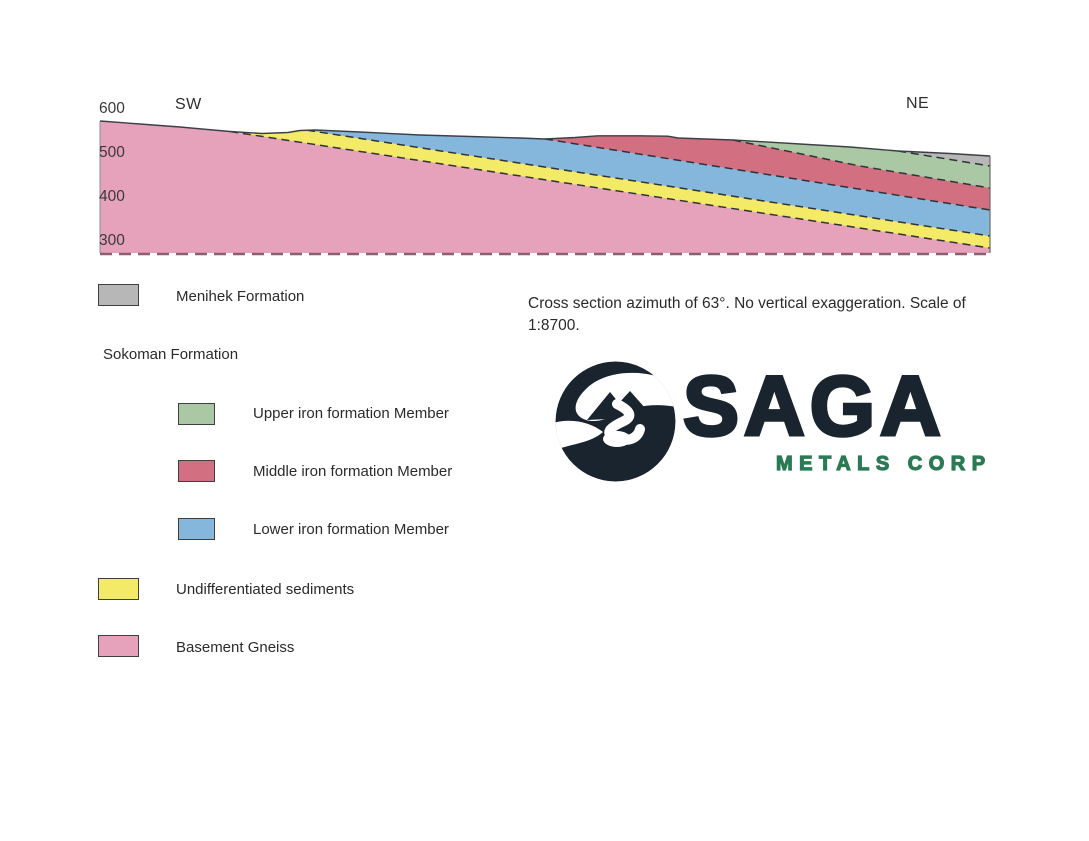 The width and height of the screenshot is (1089, 841). Describe the element at coordinates (118, 295) in the screenshot. I see `legend-swatch-menihek` at that location.